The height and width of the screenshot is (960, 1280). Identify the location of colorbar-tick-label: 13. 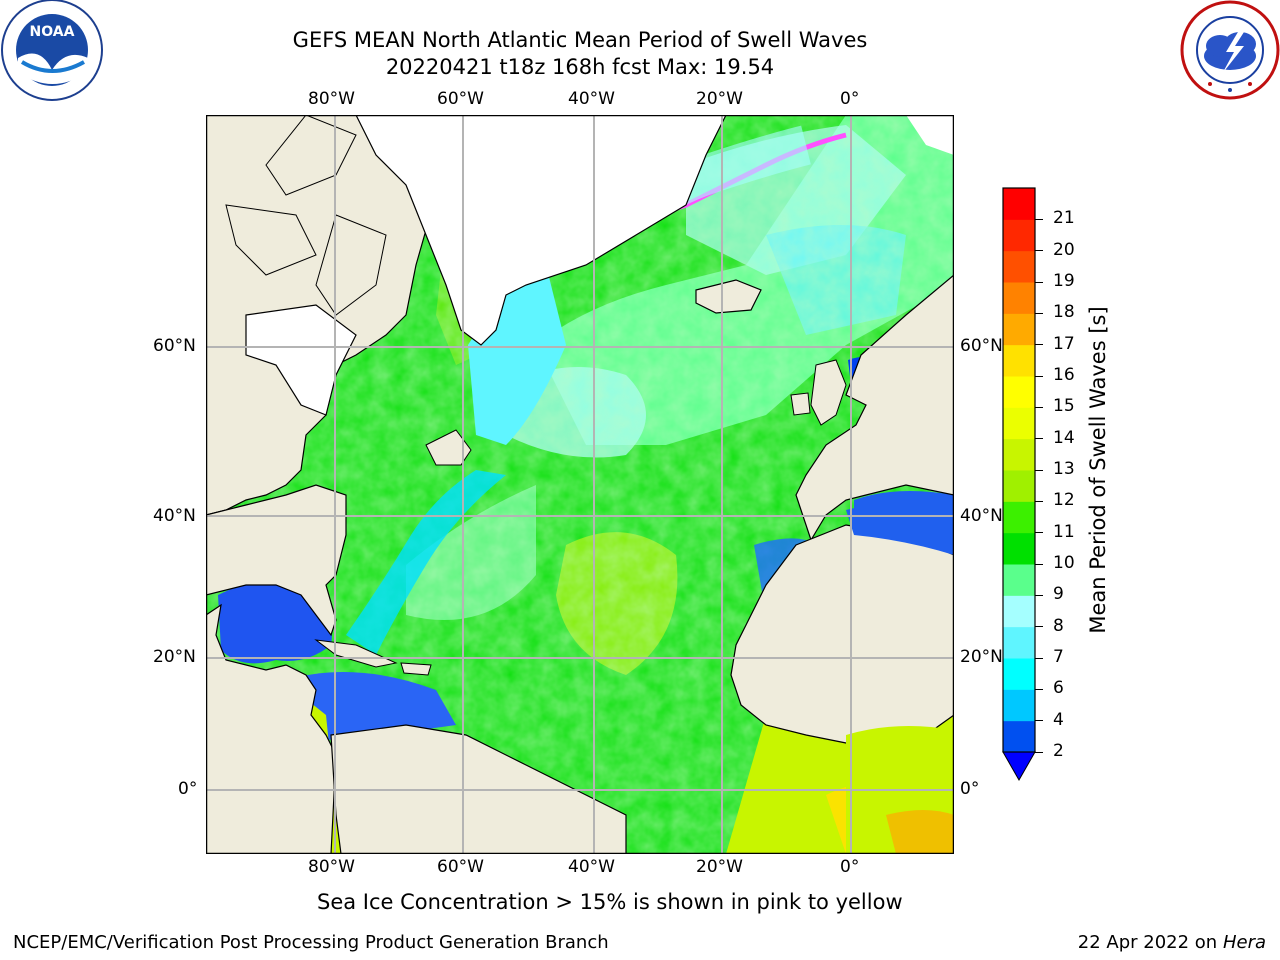
(1064, 469).